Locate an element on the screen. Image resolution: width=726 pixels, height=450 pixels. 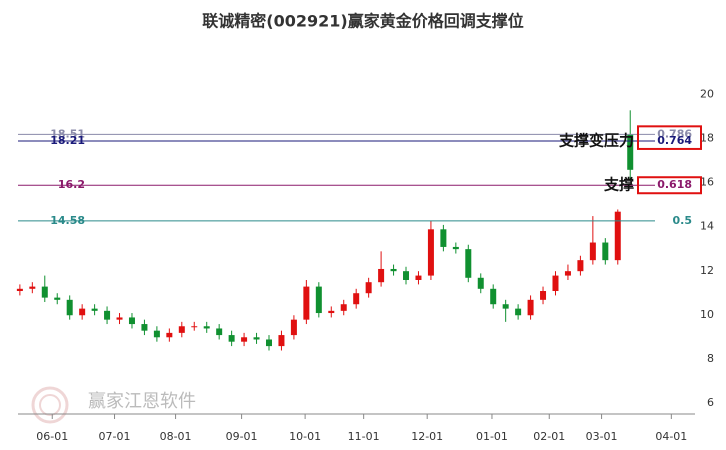
x-tick-label: 03-01 is located at coordinates (602, 436).